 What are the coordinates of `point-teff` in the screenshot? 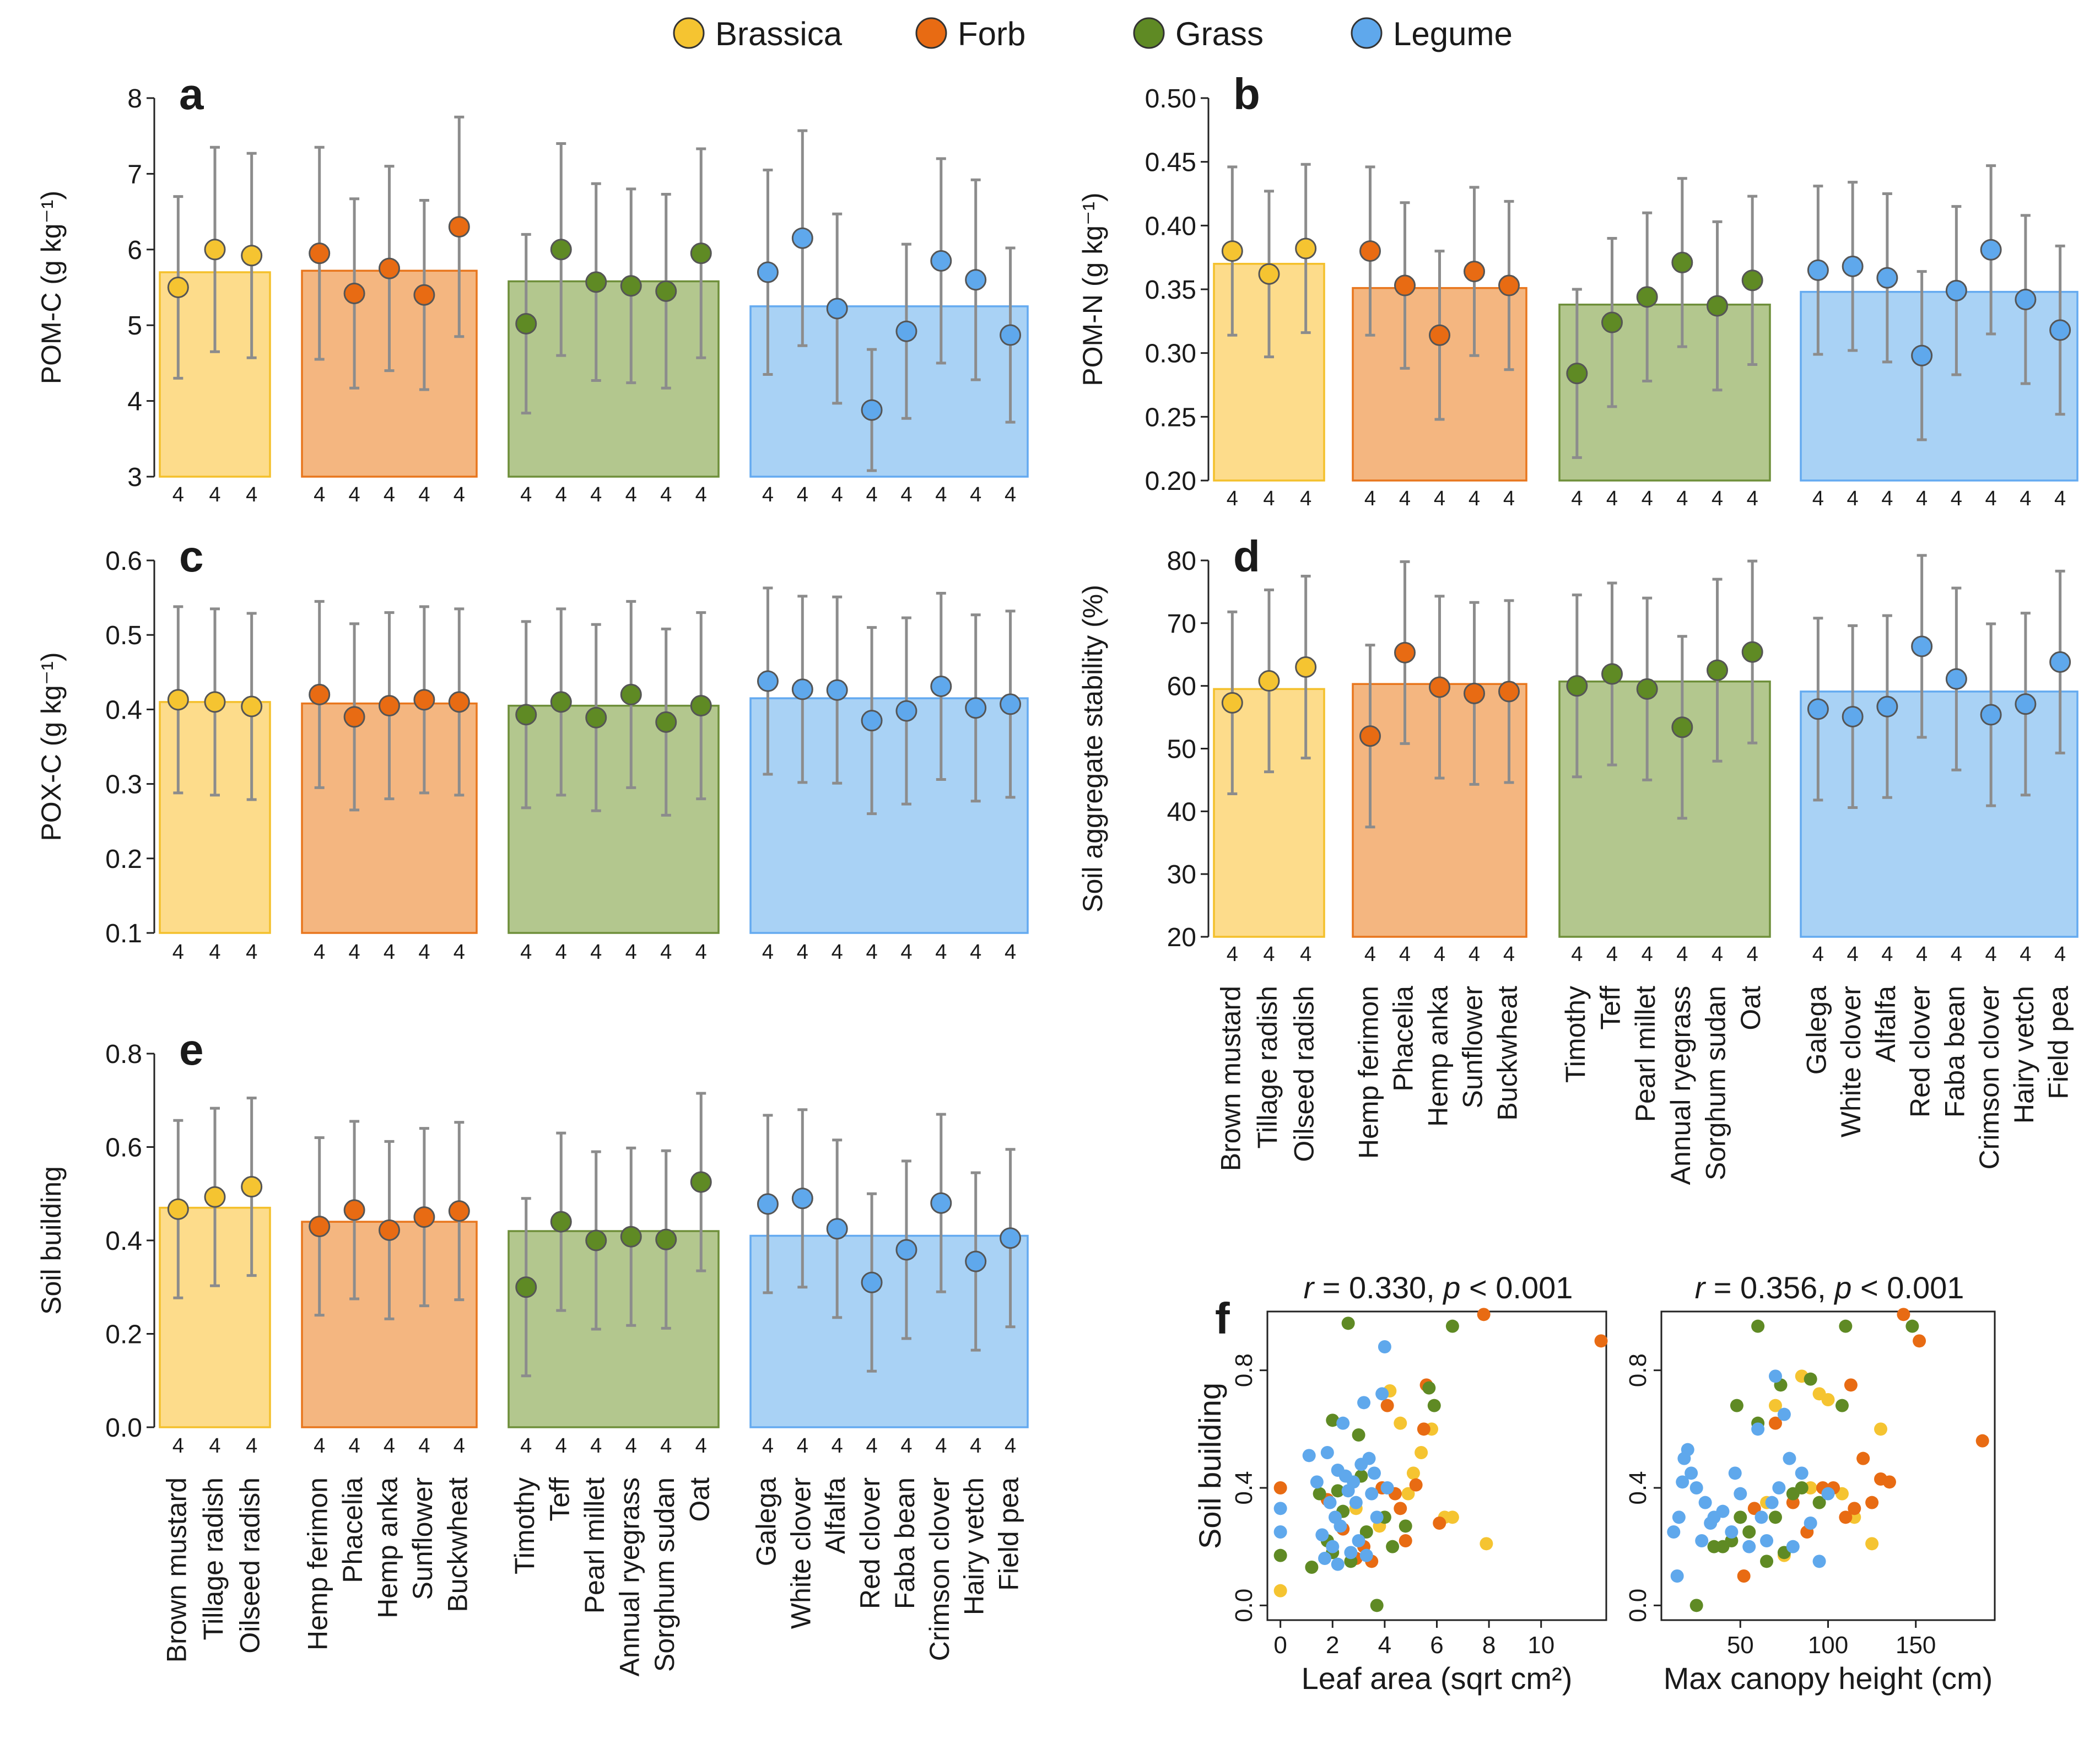 It's located at (561, 1222).